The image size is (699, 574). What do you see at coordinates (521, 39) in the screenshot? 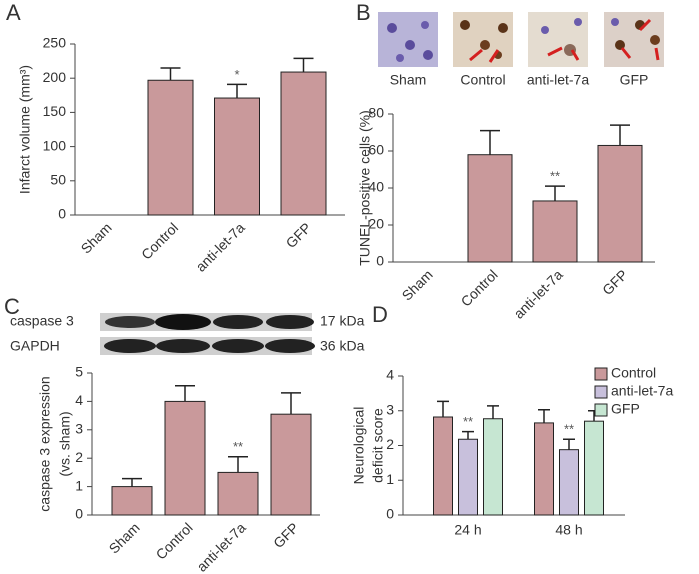
I see `micrographs` at bounding box center [521, 39].